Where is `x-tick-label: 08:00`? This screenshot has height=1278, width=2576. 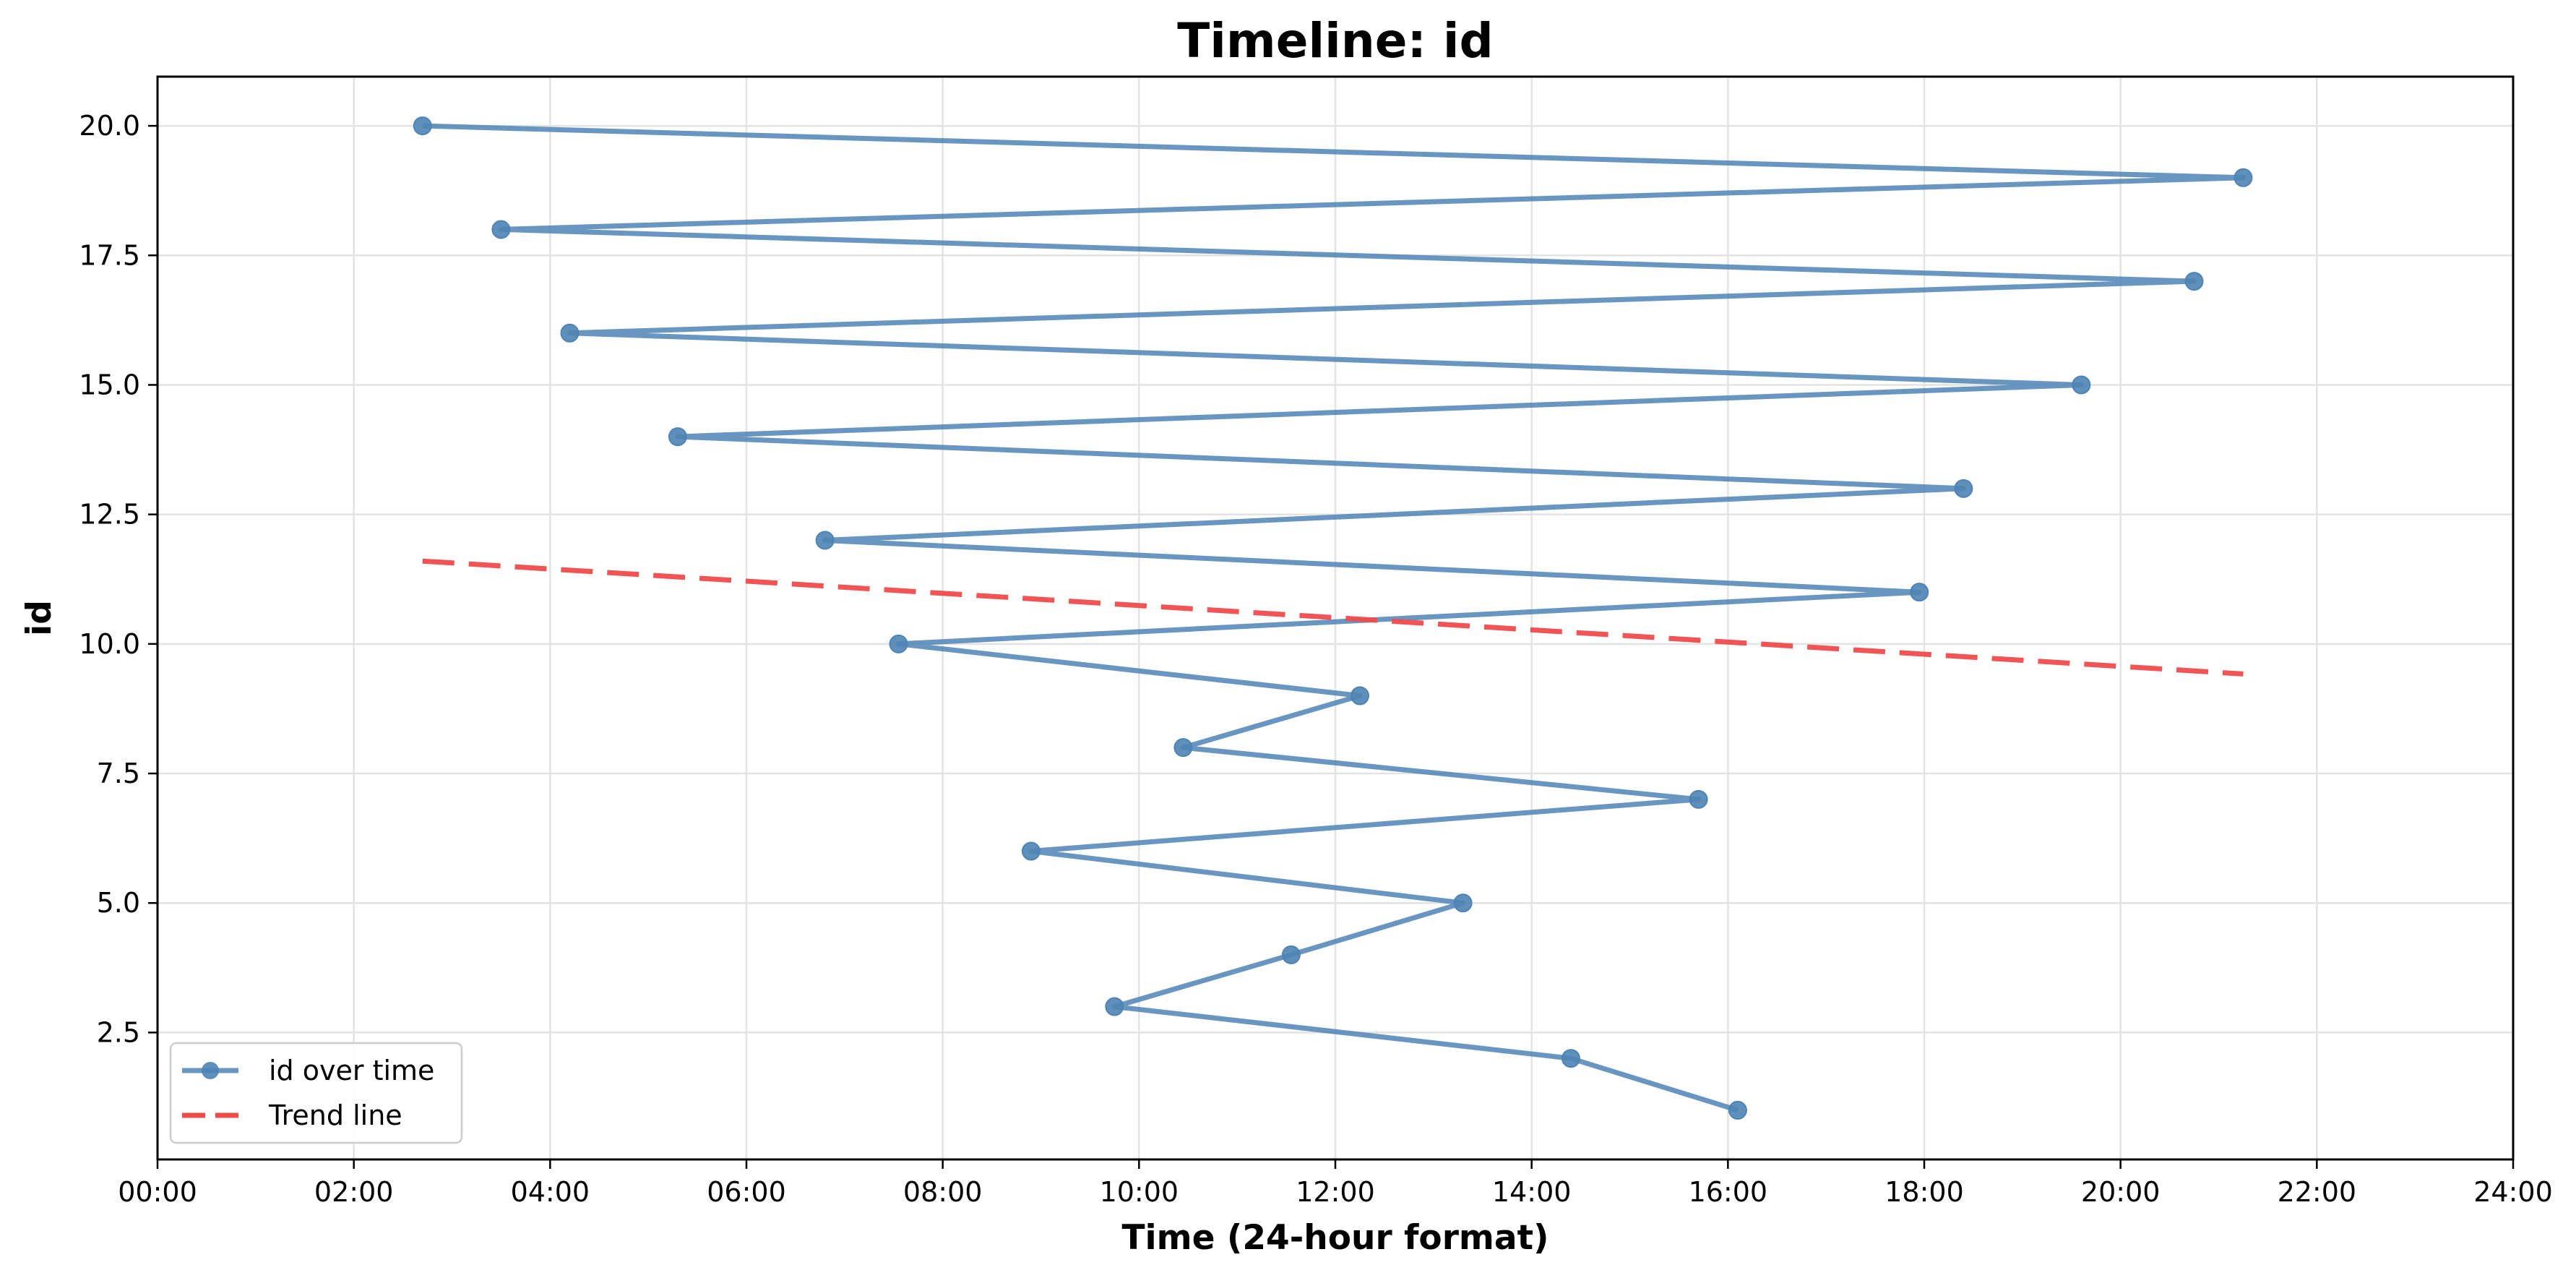 x-tick-label: 08:00 is located at coordinates (943, 1192).